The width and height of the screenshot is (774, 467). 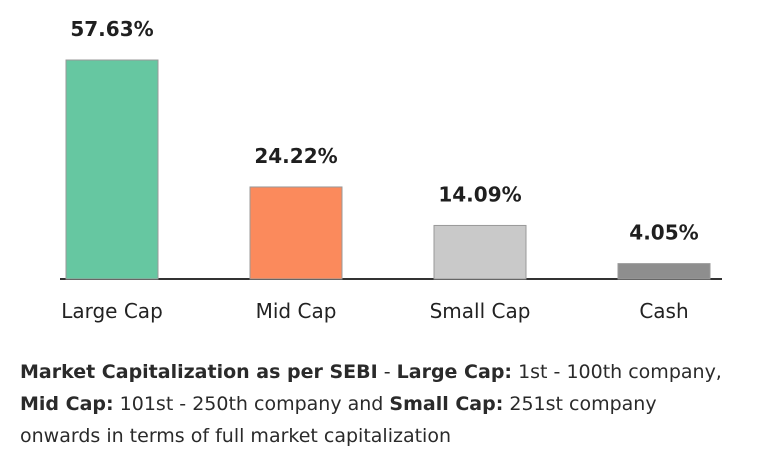 I want to click on bar-cash, so click(x=664, y=271).